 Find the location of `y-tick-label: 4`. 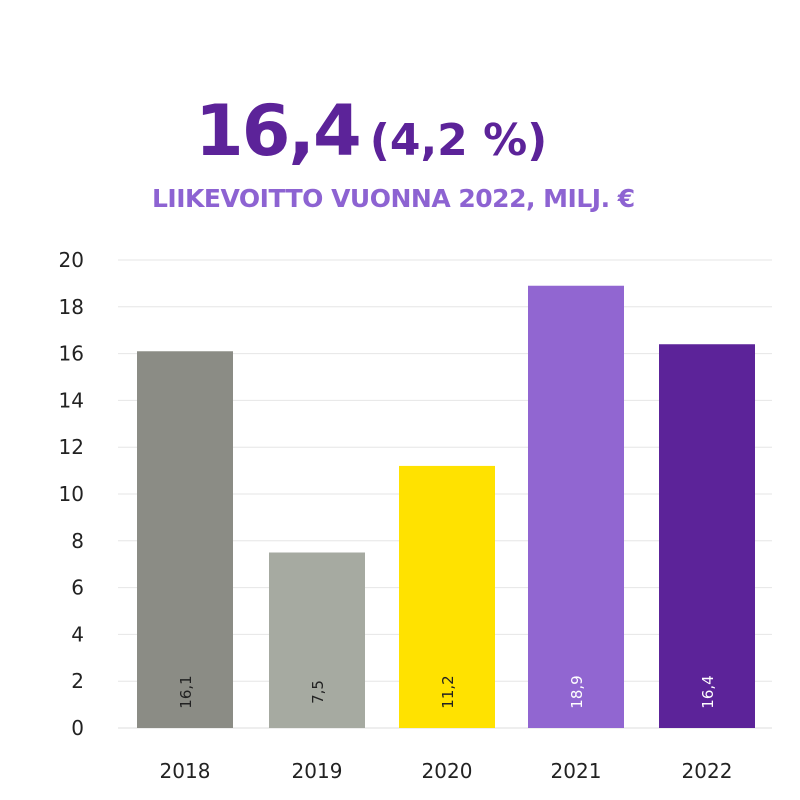

y-tick-label: 4 is located at coordinates (77, 634).